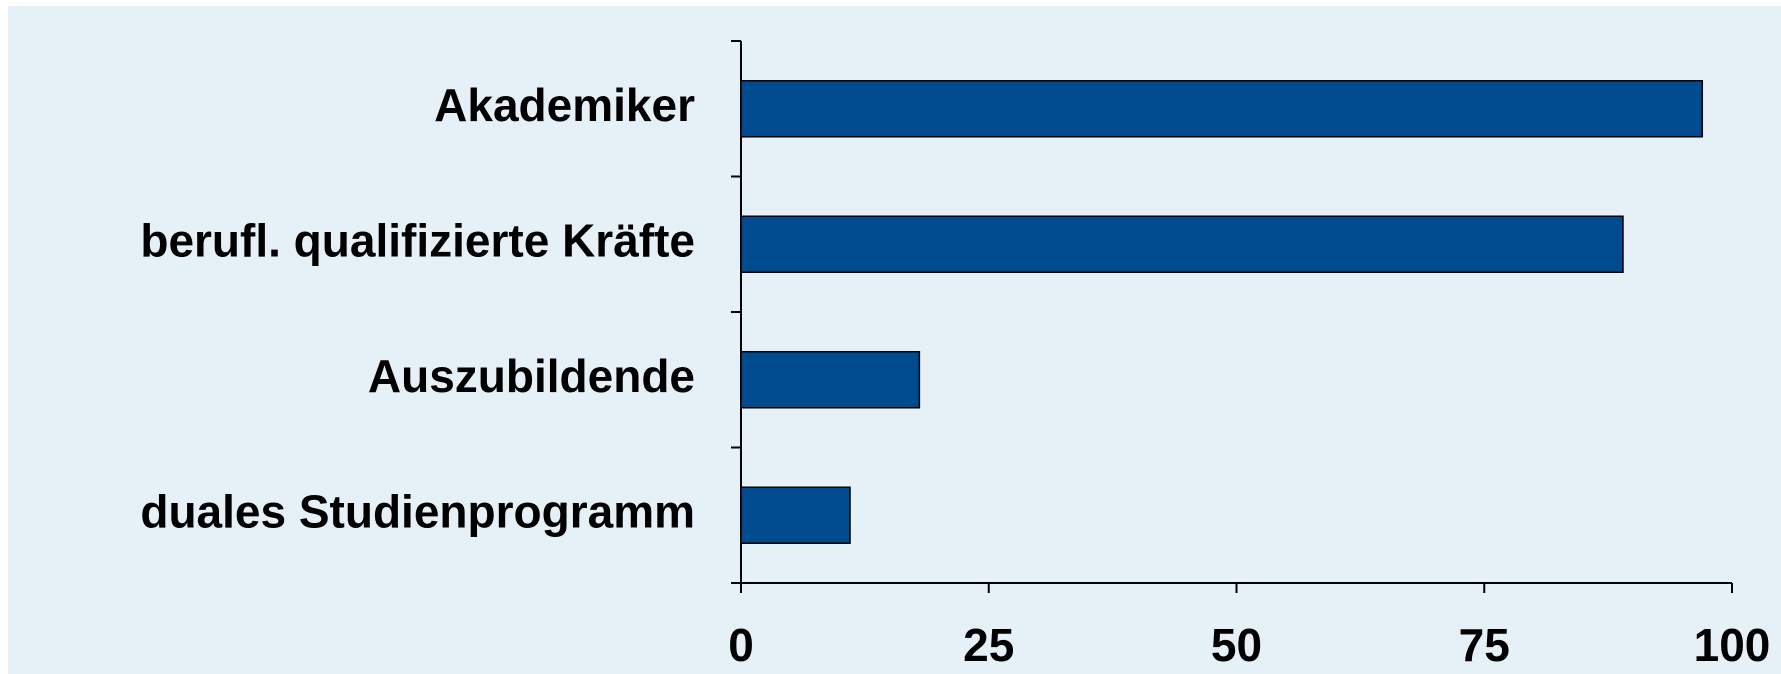 This screenshot has width=1781, height=674. What do you see at coordinates (1236, 645) in the screenshot?
I see `x-tick-label: 50` at bounding box center [1236, 645].